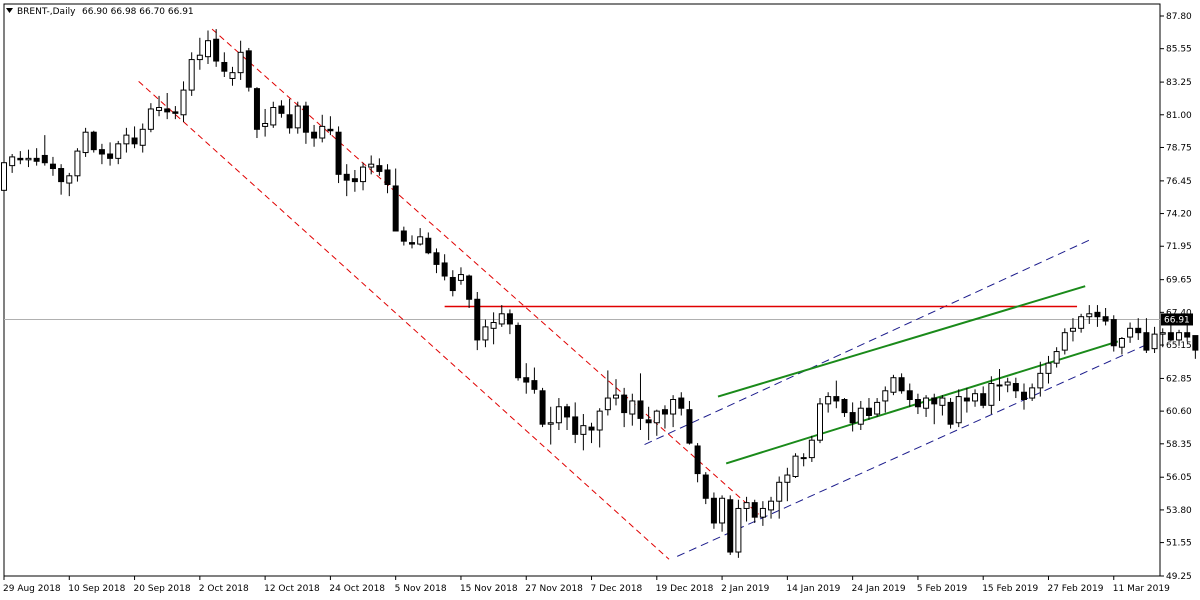 This screenshot has height=600, width=1200. I want to click on y-tick-label: 76.45, so click(1179, 182).